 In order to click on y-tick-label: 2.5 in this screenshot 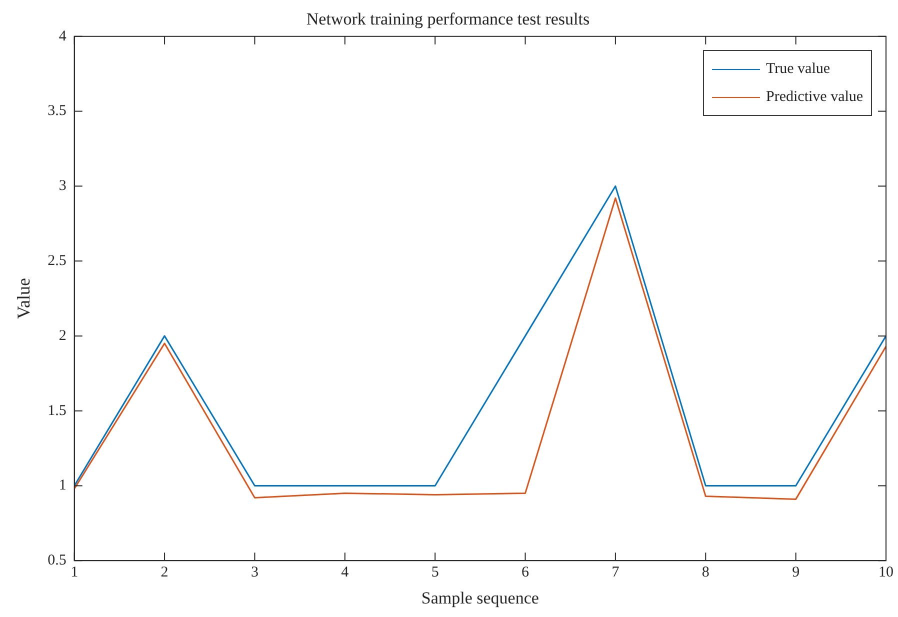, I will do `click(57, 260)`.